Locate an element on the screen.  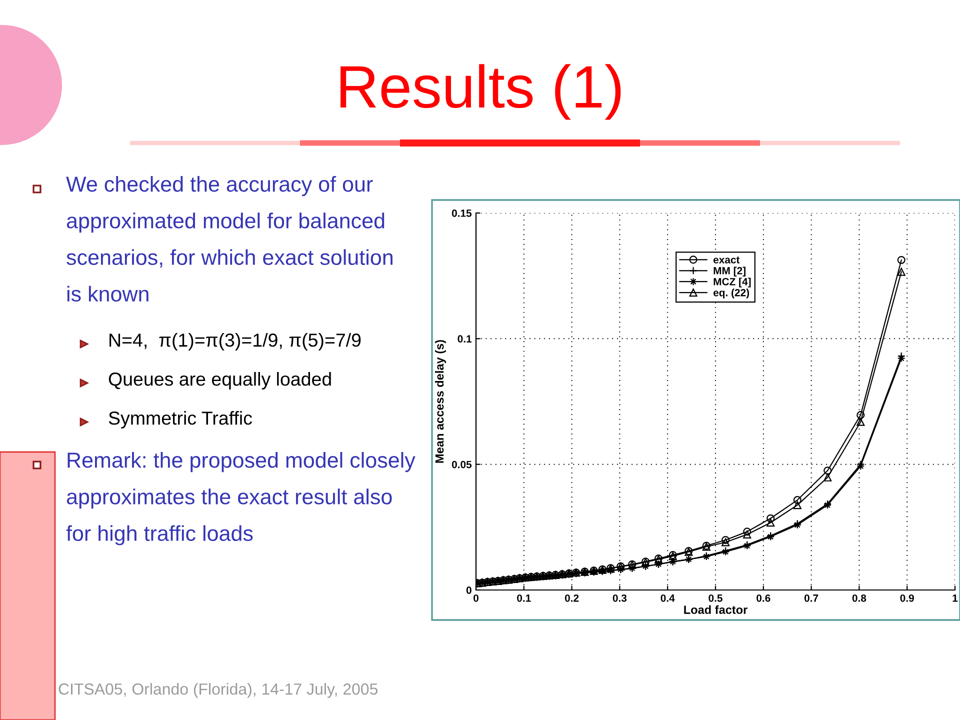
x-tick-label: 0.1 is located at coordinates (524, 598).